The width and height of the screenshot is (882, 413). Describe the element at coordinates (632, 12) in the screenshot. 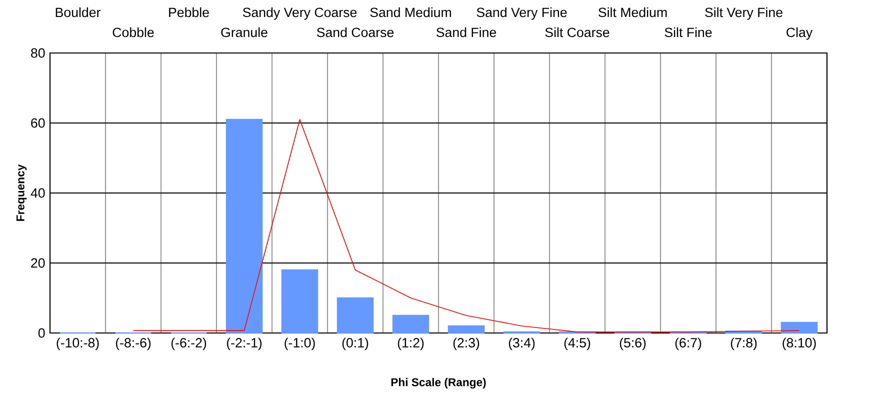

I see `text: Silt Medium` at that location.